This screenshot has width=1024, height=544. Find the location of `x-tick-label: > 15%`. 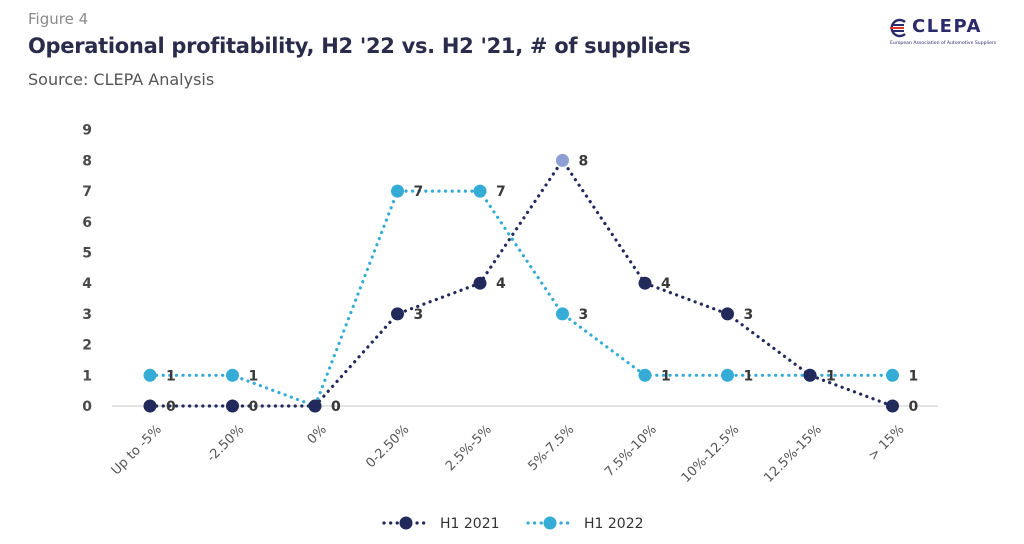

x-tick-label: > 15% is located at coordinates (887, 443).